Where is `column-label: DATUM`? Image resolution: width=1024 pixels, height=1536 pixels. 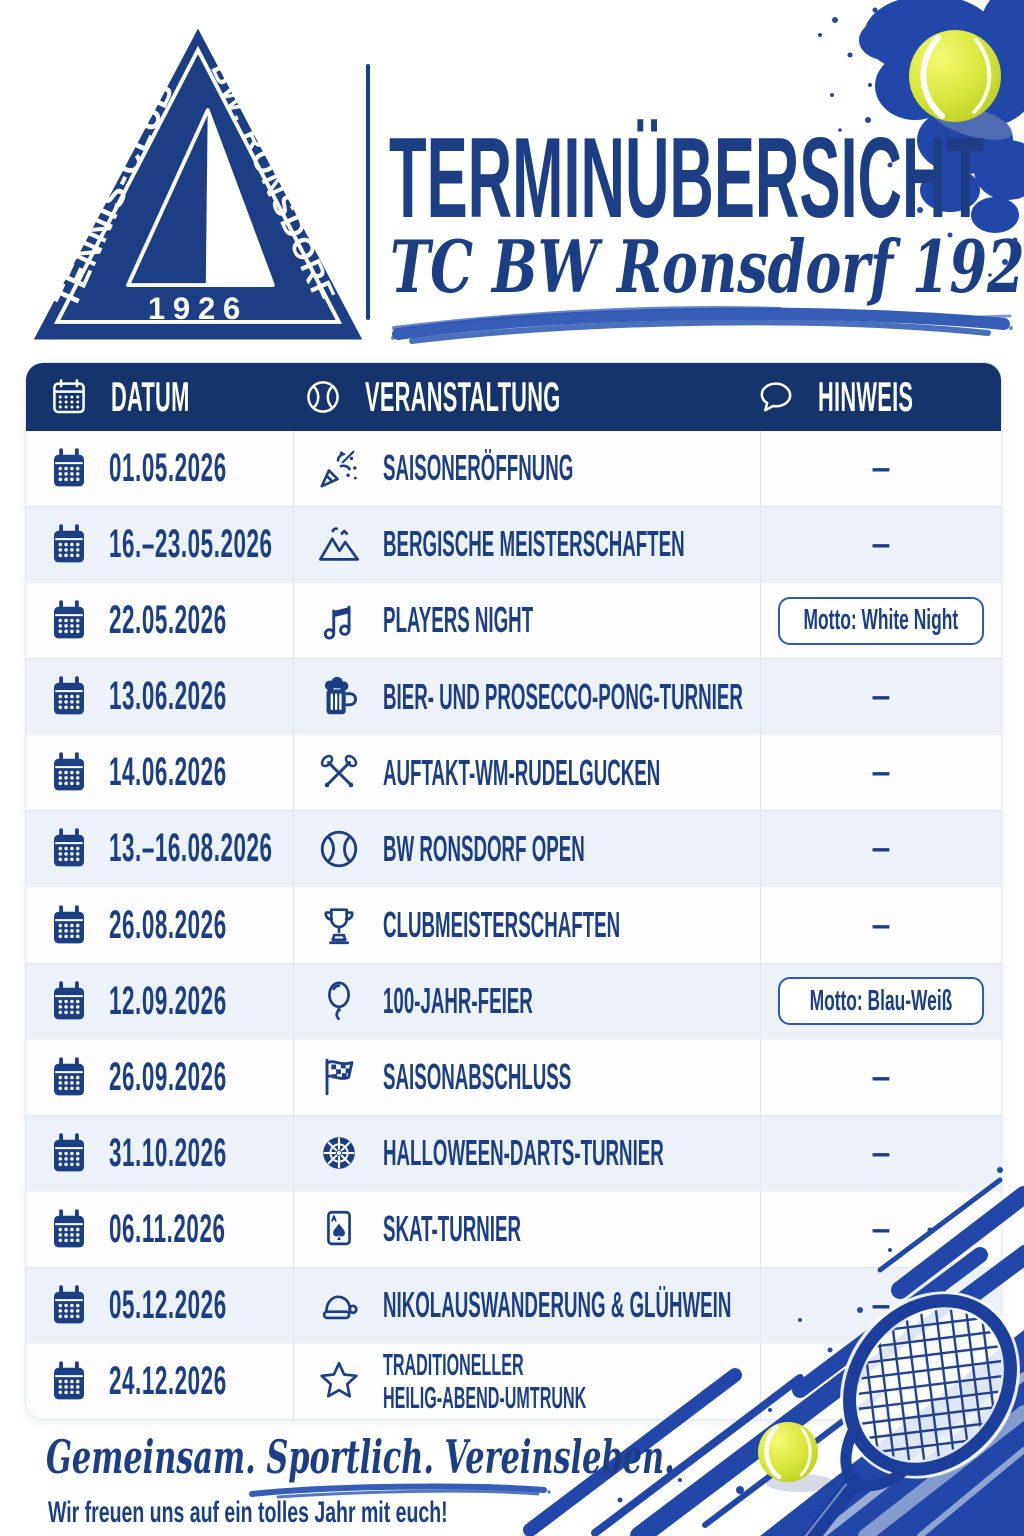
column-label: DATUM is located at coordinates (150, 396).